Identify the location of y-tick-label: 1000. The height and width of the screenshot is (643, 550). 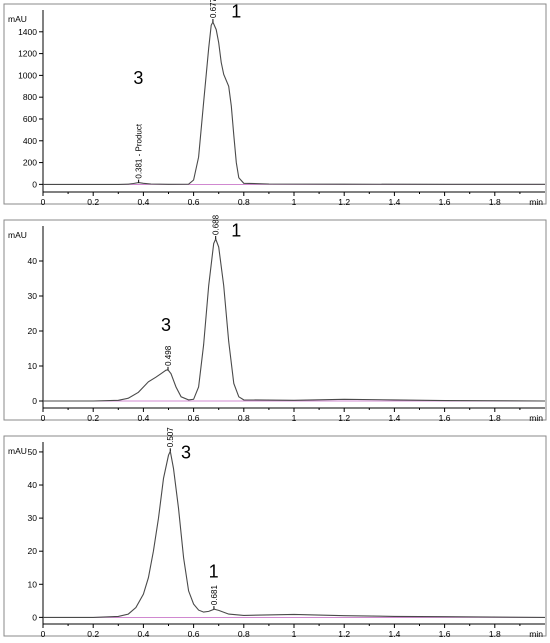
(27, 75).